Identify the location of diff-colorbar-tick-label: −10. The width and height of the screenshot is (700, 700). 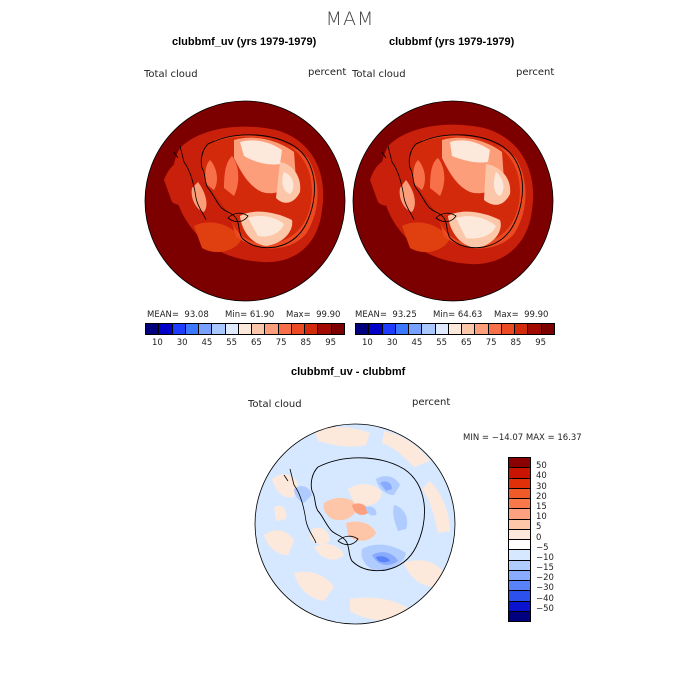
(545, 557).